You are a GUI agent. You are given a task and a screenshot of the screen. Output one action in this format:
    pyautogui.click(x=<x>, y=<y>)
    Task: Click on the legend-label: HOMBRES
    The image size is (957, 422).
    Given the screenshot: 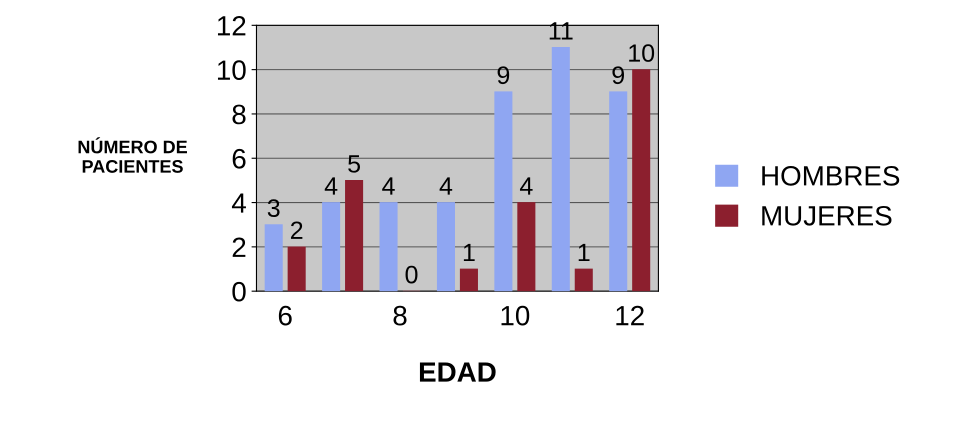 What is the action you would take?
    pyautogui.click(x=831, y=176)
    